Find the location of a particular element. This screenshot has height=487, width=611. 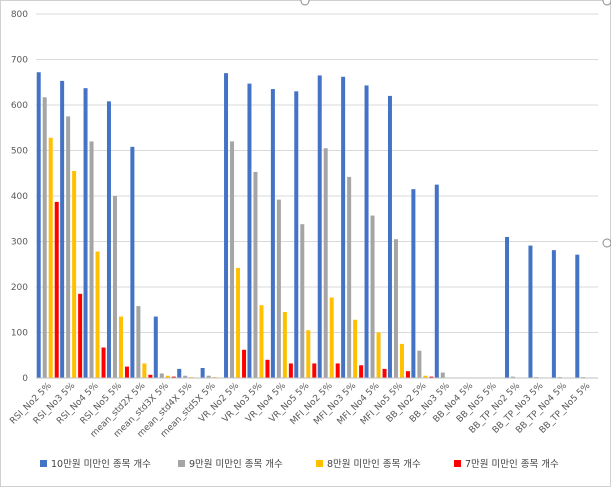

y-tick-label: 500 is located at coordinates (19, 152).